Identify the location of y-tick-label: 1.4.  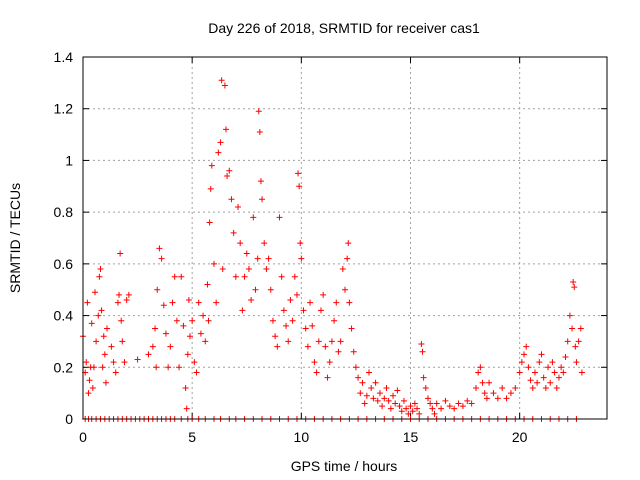
(64, 57).